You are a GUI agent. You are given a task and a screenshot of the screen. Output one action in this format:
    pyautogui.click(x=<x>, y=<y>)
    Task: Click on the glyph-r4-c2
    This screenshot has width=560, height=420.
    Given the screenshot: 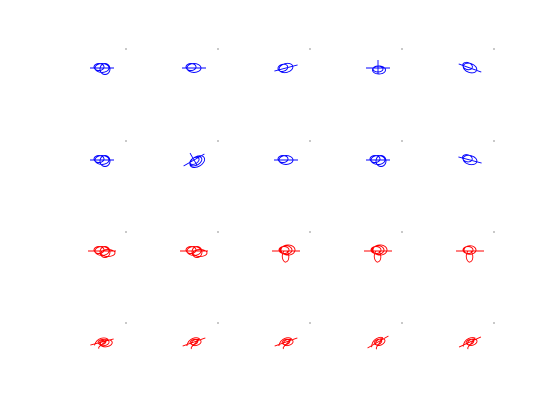 What is the action you would take?
    pyautogui.click(x=194, y=343)
    